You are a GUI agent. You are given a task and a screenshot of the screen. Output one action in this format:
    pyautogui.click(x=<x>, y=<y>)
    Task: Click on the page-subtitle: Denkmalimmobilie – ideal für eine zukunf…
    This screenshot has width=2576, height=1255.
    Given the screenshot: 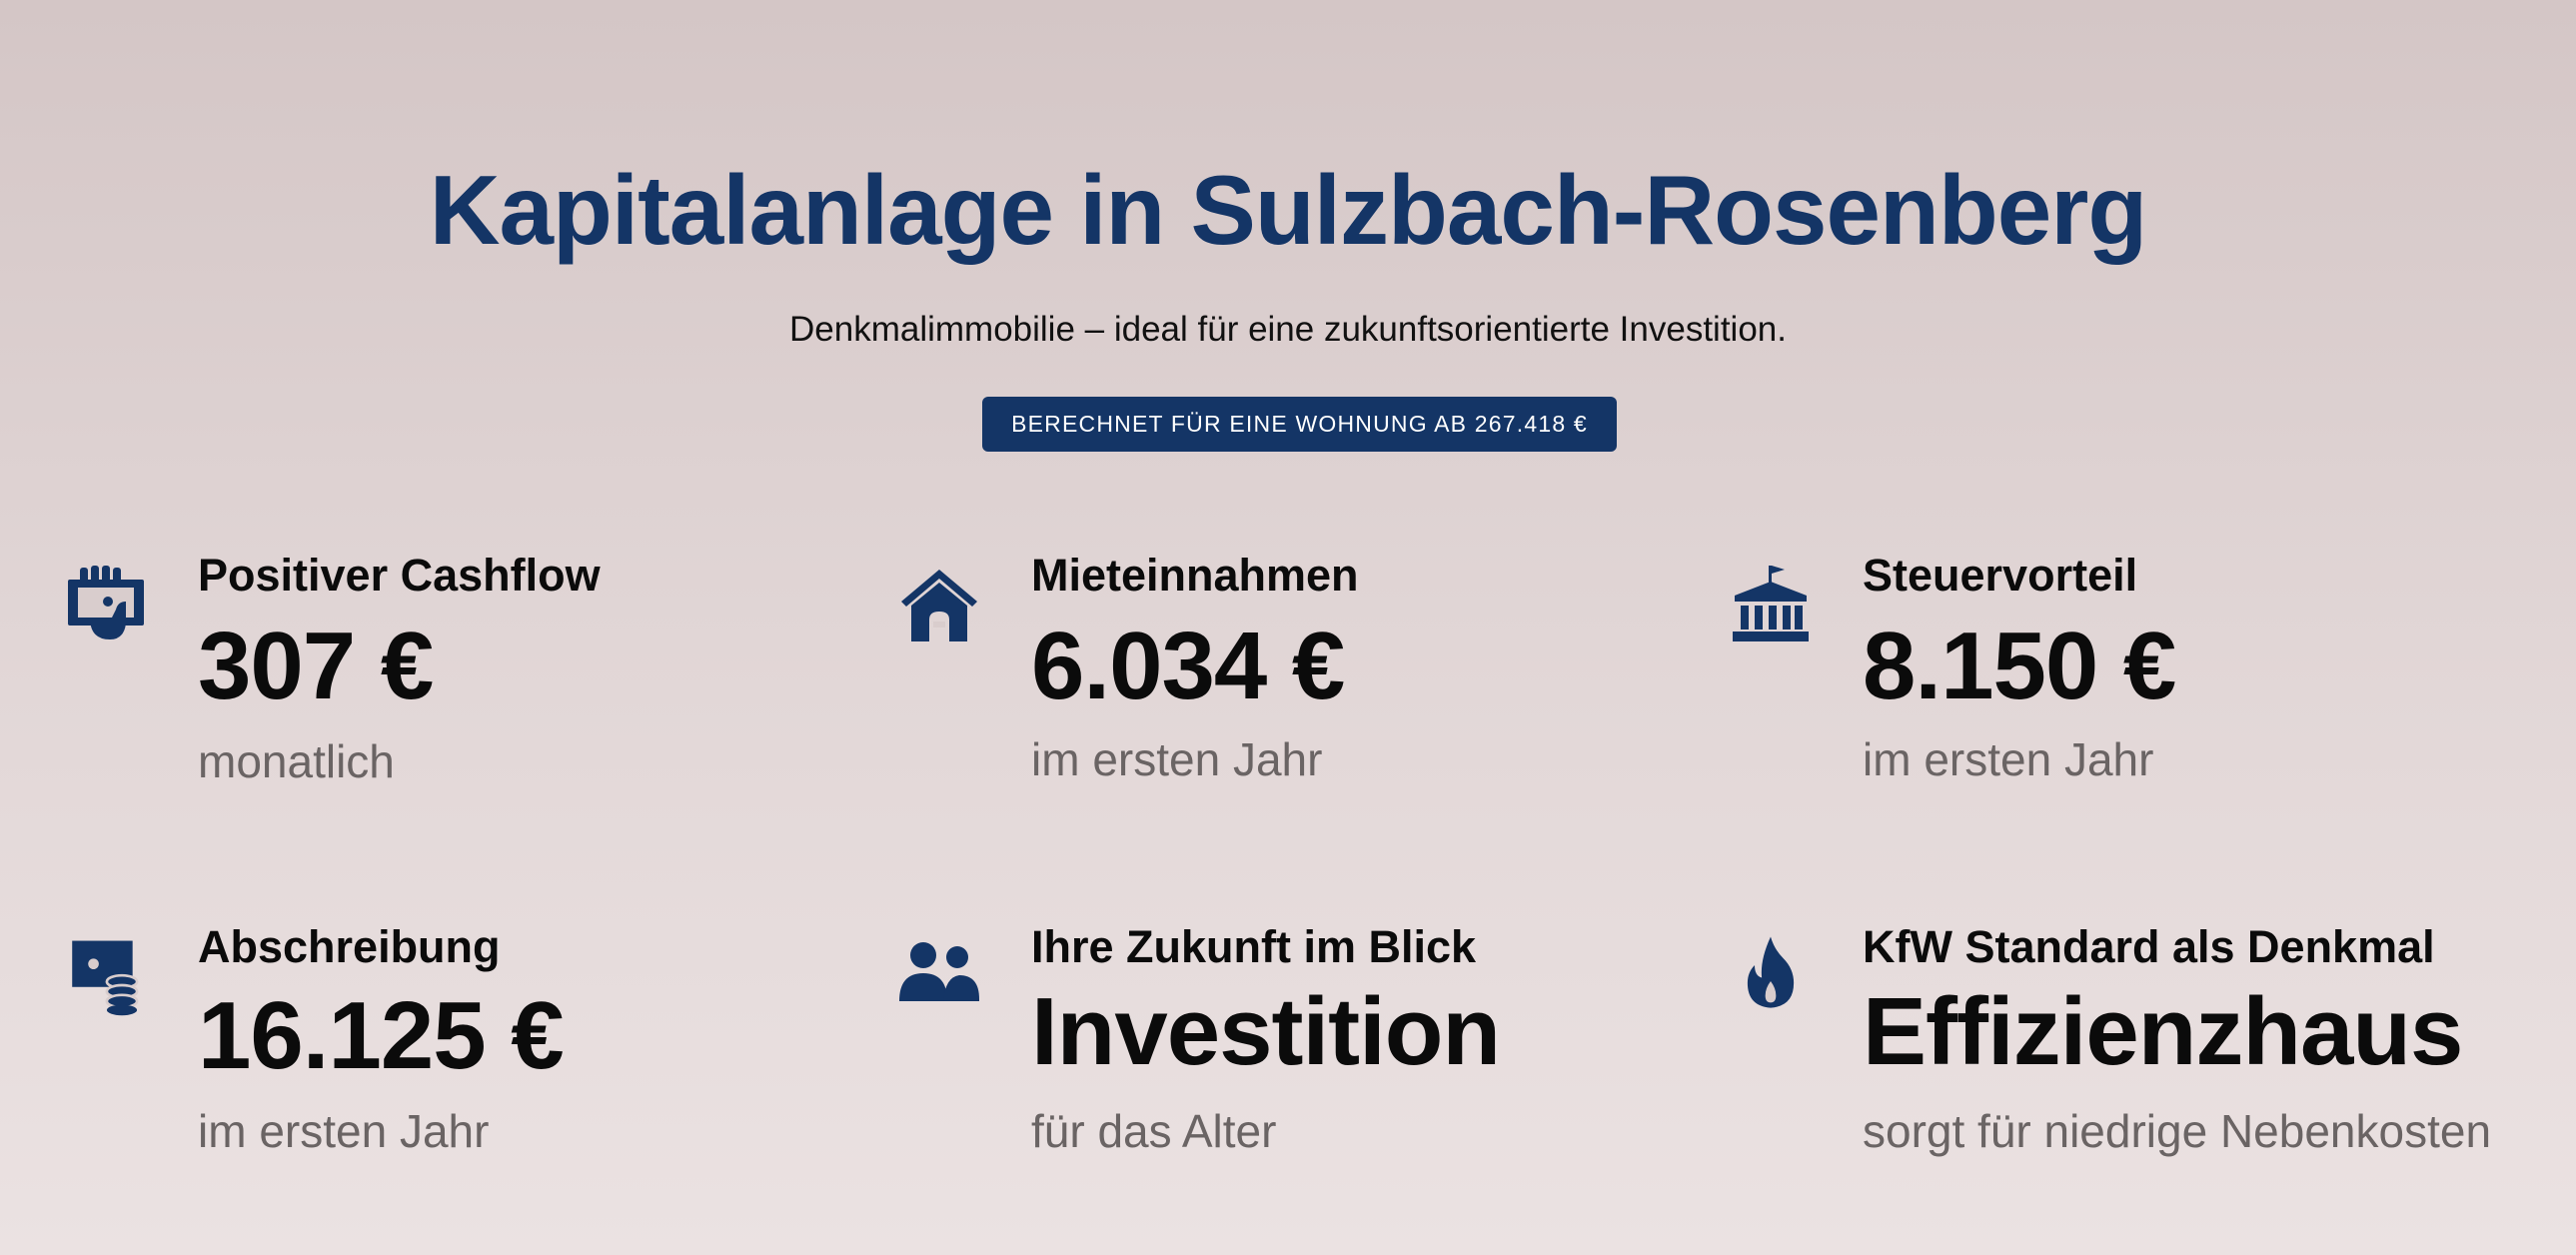 What is the action you would take?
    pyautogui.click(x=1288, y=329)
    